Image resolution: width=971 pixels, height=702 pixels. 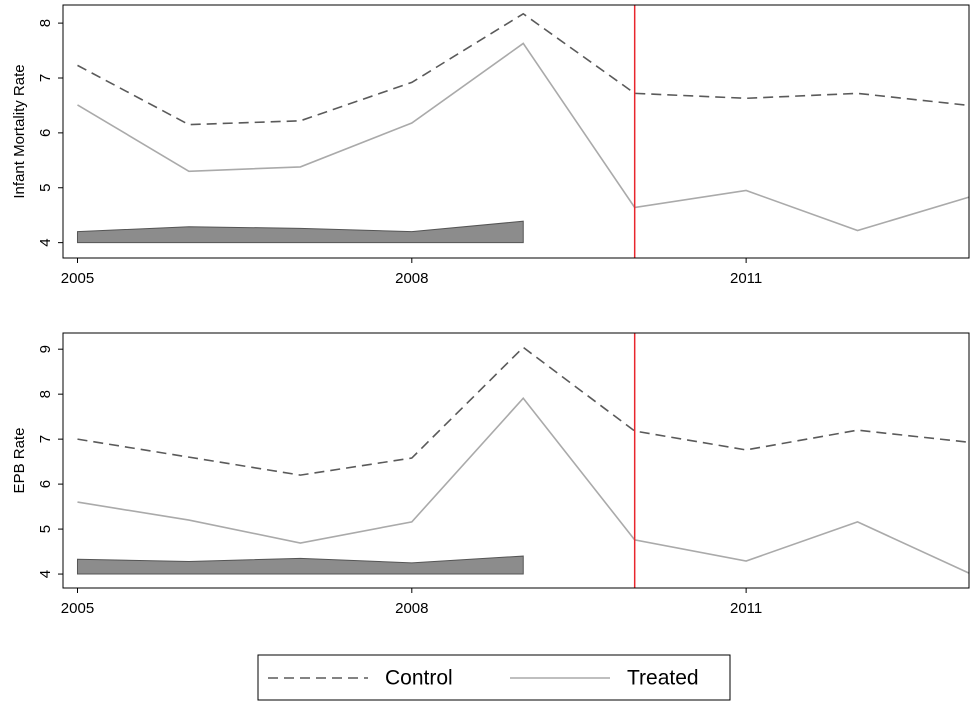 I want to click on y-axis-label: EPB Rate, so click(x=19, y=461).